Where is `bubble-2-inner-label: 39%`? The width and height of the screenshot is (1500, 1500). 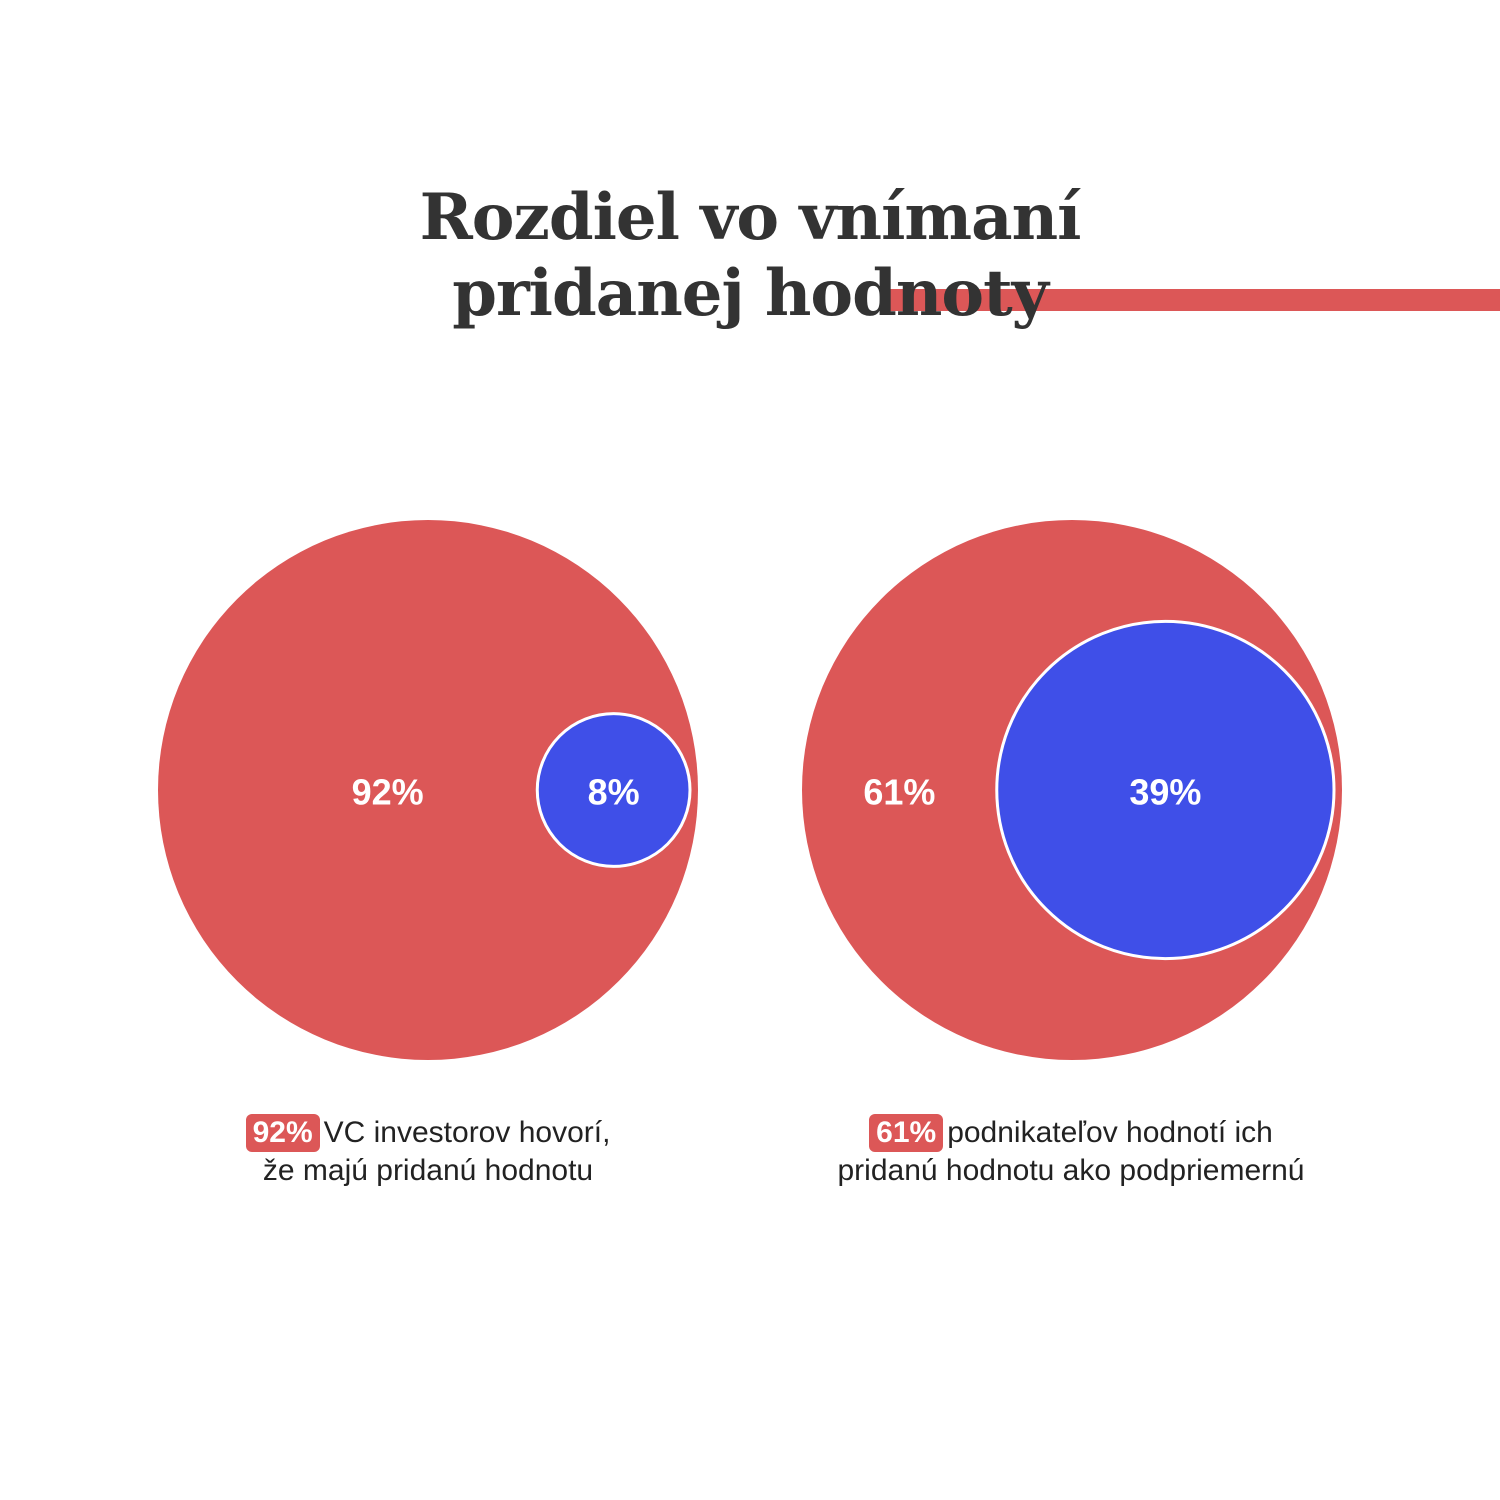
bubble-2-inner-label: 39% is located at coordinates (1165, 792).